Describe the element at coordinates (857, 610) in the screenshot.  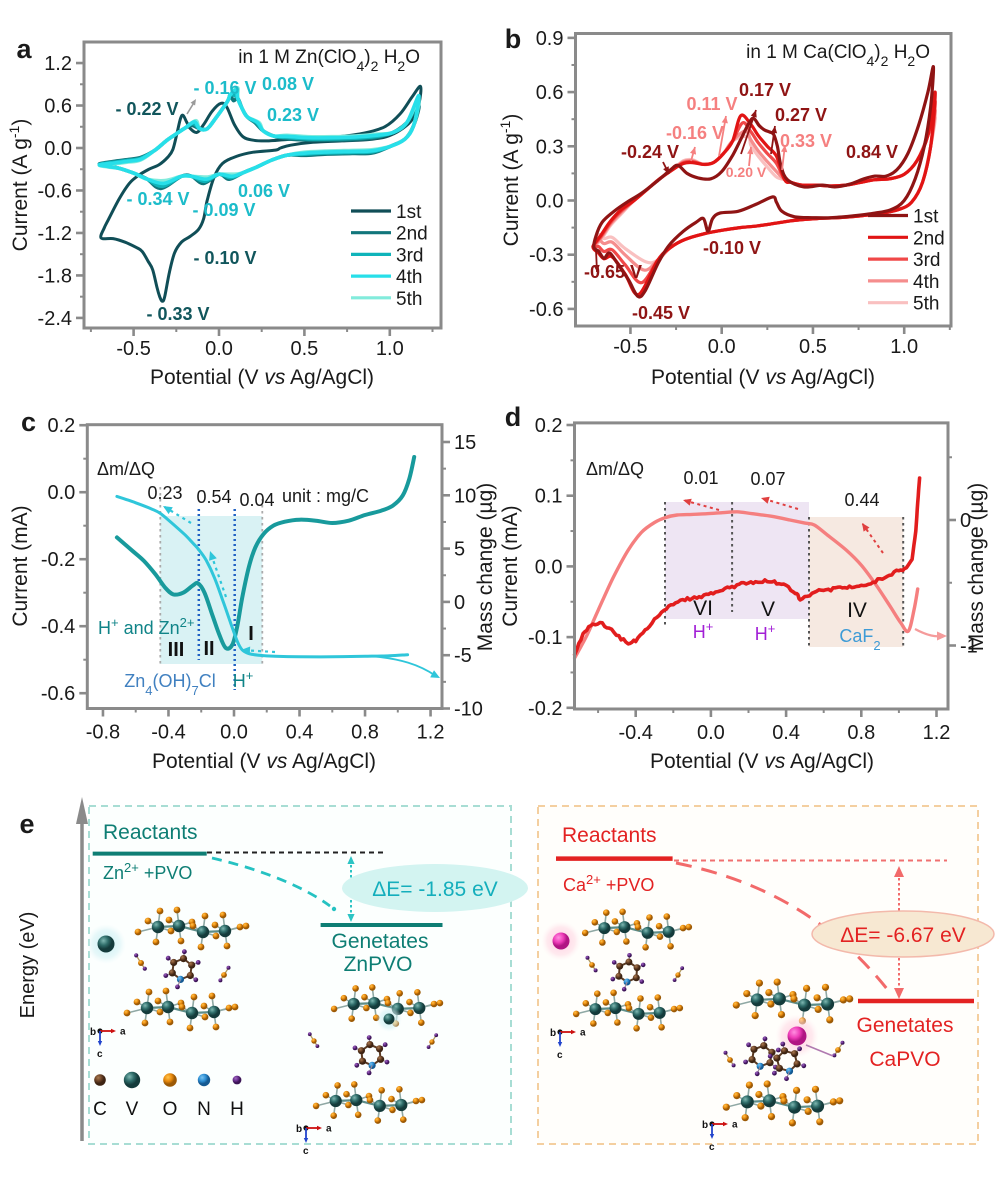
I see `svg-text: IV` at that location.